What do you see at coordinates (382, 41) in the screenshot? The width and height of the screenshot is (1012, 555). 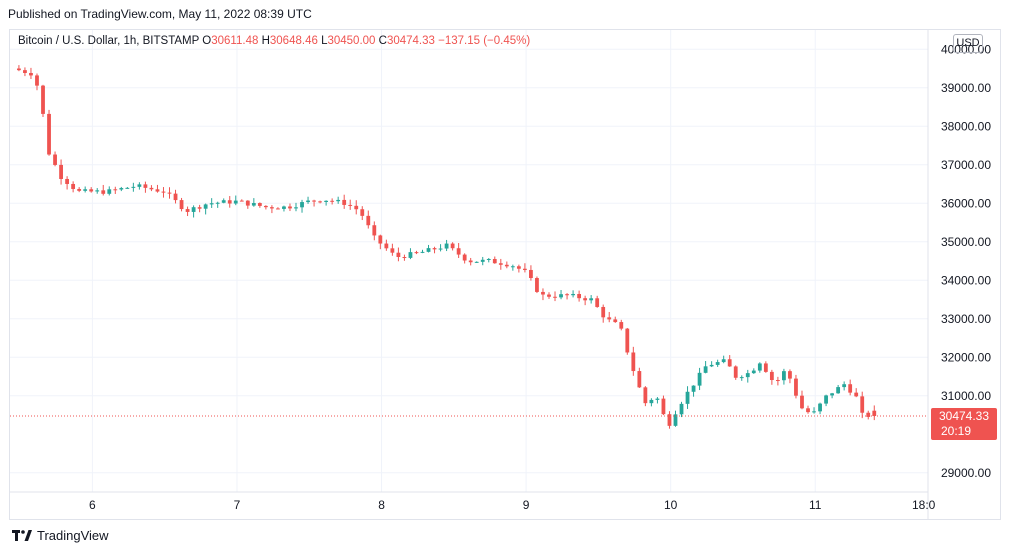 I see `close-label: C` at bounding box center [382, 41].